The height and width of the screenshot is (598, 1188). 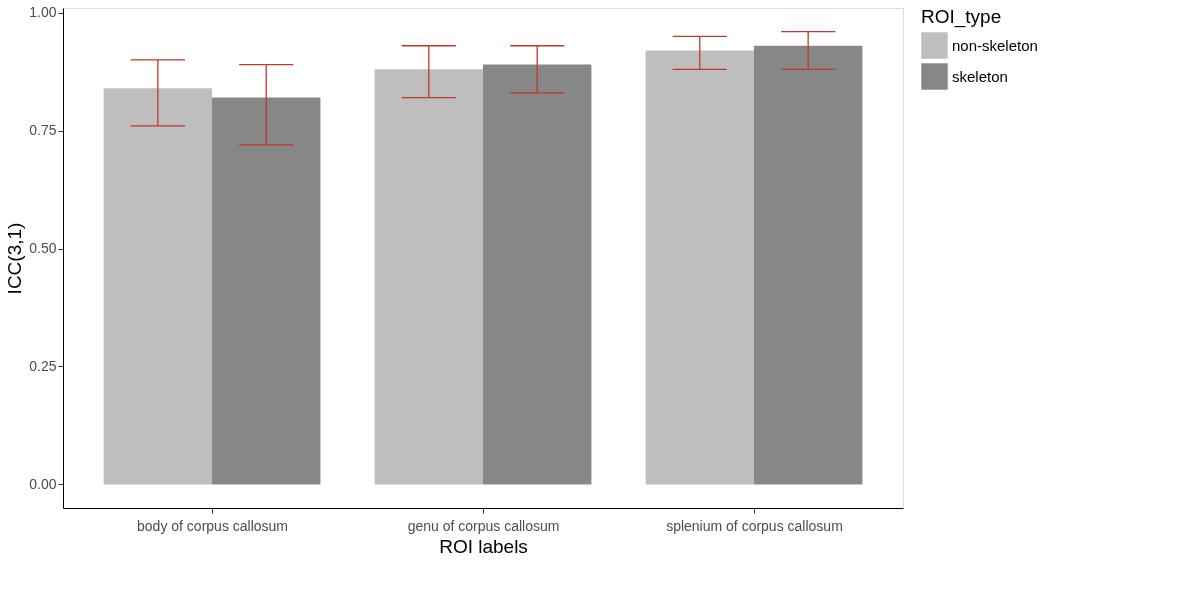 What do you see at coordinates (43, 12) in the screenshot?
I see `y-tick-label: 1.00` at bounding box center [43, 12].